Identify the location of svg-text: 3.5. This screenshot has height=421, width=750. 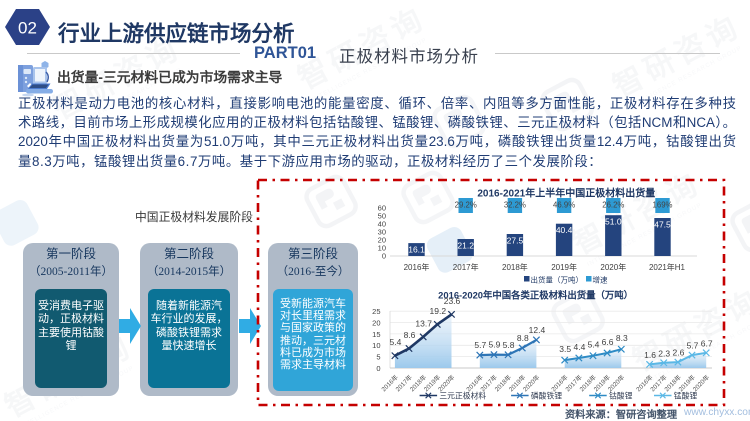
(565, 349).